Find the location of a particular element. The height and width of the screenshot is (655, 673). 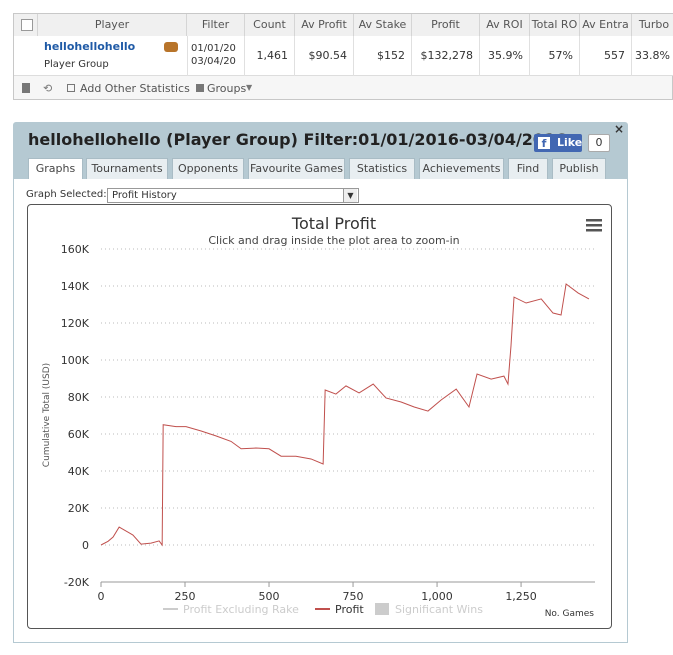

select-arrow: ▼ is located at coordinates (350, 195).